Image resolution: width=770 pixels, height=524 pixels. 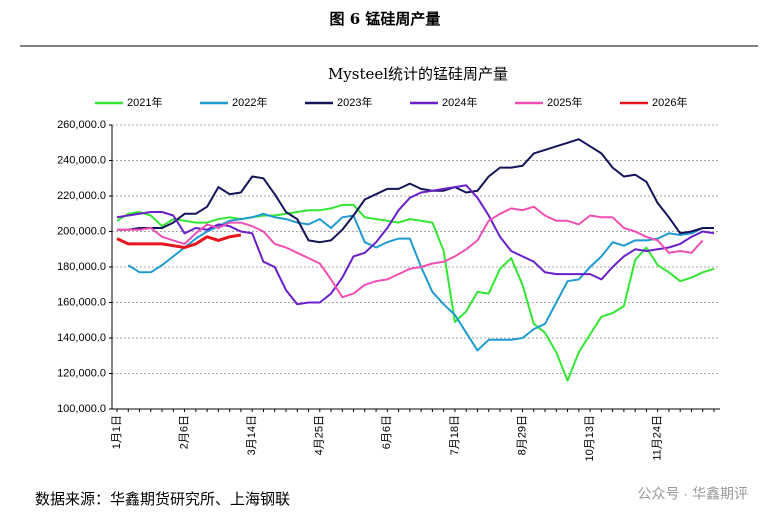 I want to click on figure-title: 图 6 锰硅周产量, so click(x=385, y=19).